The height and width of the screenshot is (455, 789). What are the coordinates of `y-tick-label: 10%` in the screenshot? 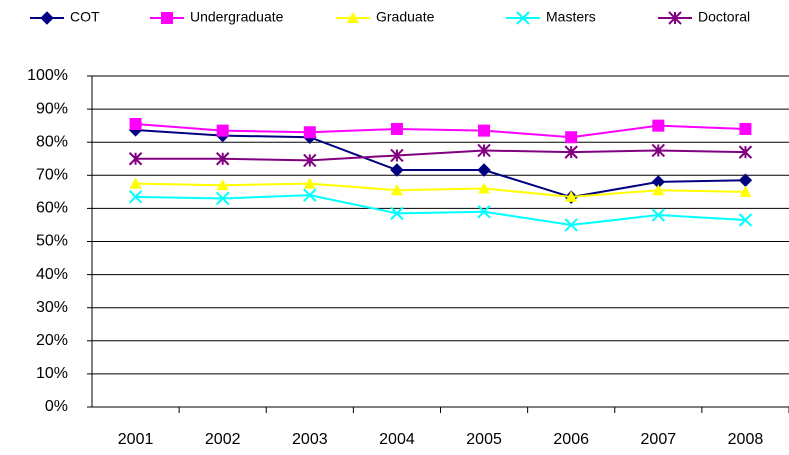 It's located at (52, 373).